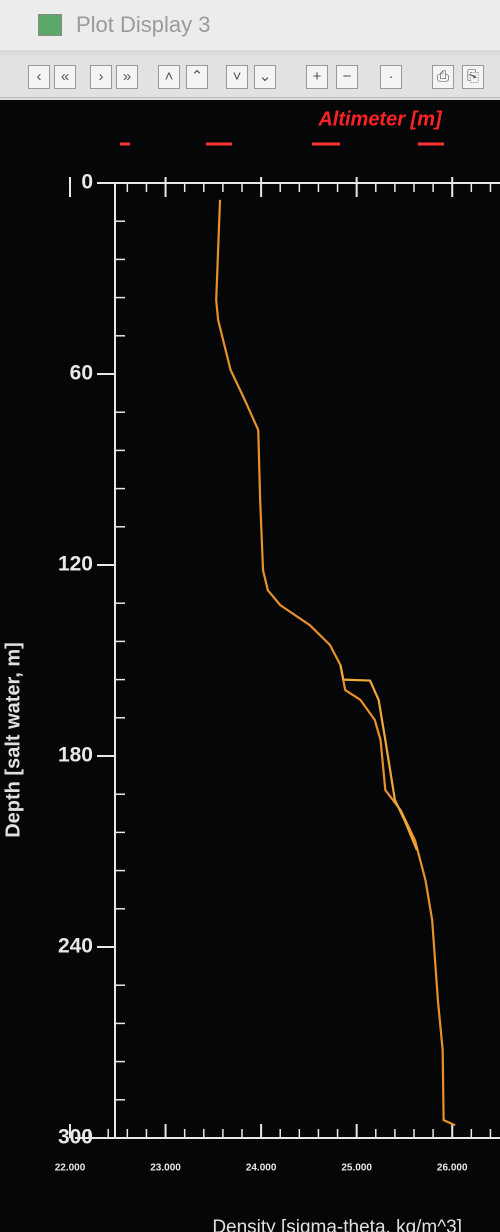  Describe the element at coordinates (261, 1168) in the screenshot. I see `x-tick-label: 24.000` at that location.